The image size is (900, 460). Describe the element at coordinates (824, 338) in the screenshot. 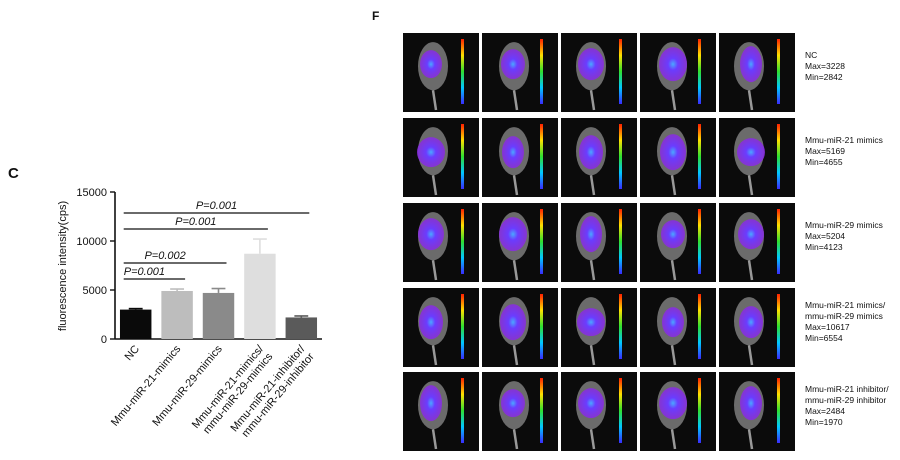

I see `row-annotation: Min=6554` at that location.